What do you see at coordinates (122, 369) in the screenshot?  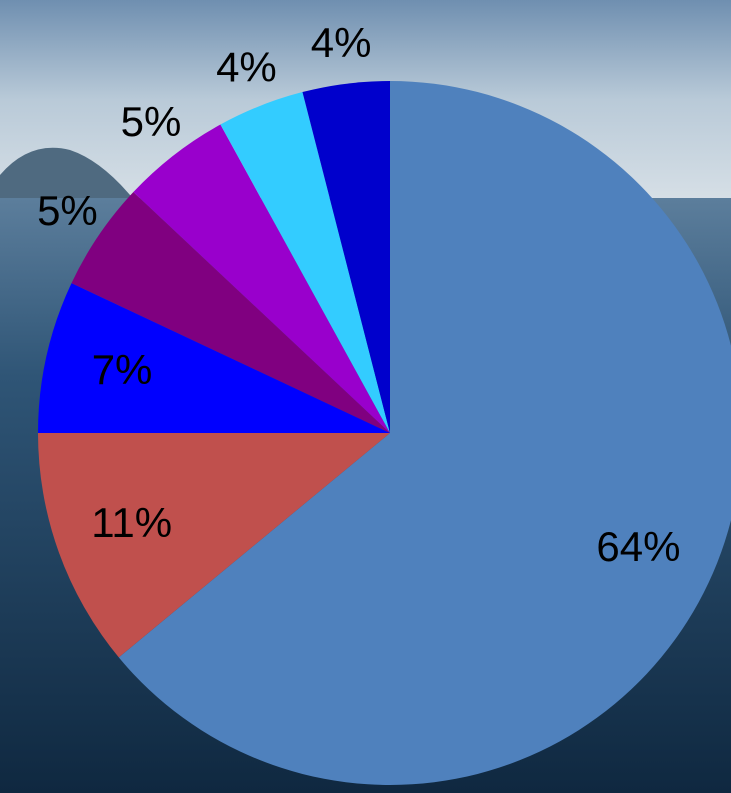 I see `data-label: 7%` at bounding box center [122, 369].